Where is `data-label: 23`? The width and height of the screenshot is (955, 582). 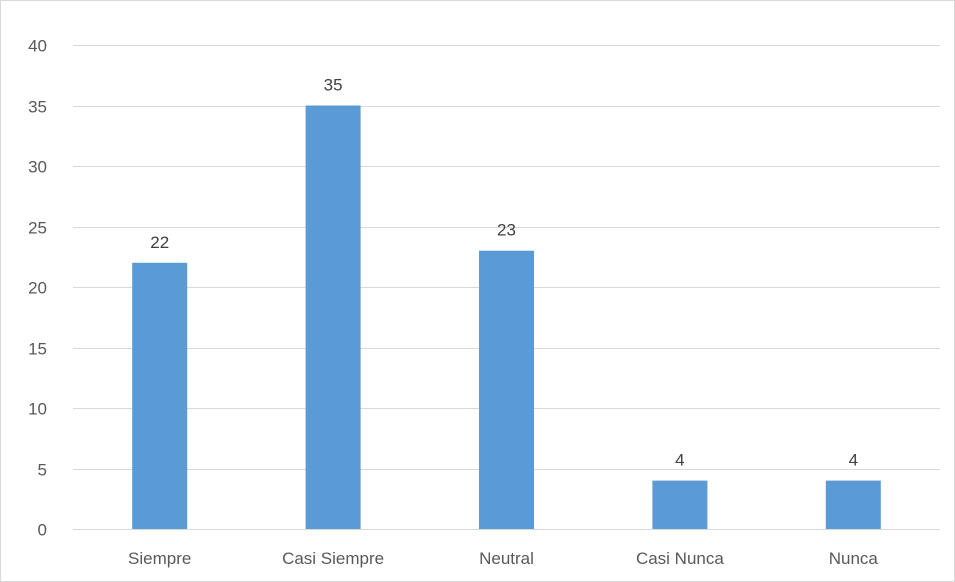
data-label: 23 is located at coordinates (506, 230).